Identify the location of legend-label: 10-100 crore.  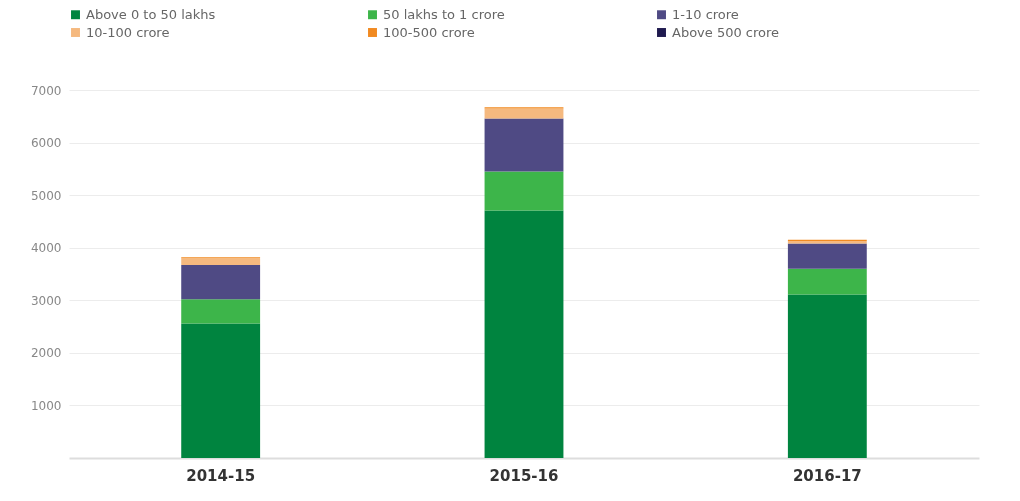
(128, 32).